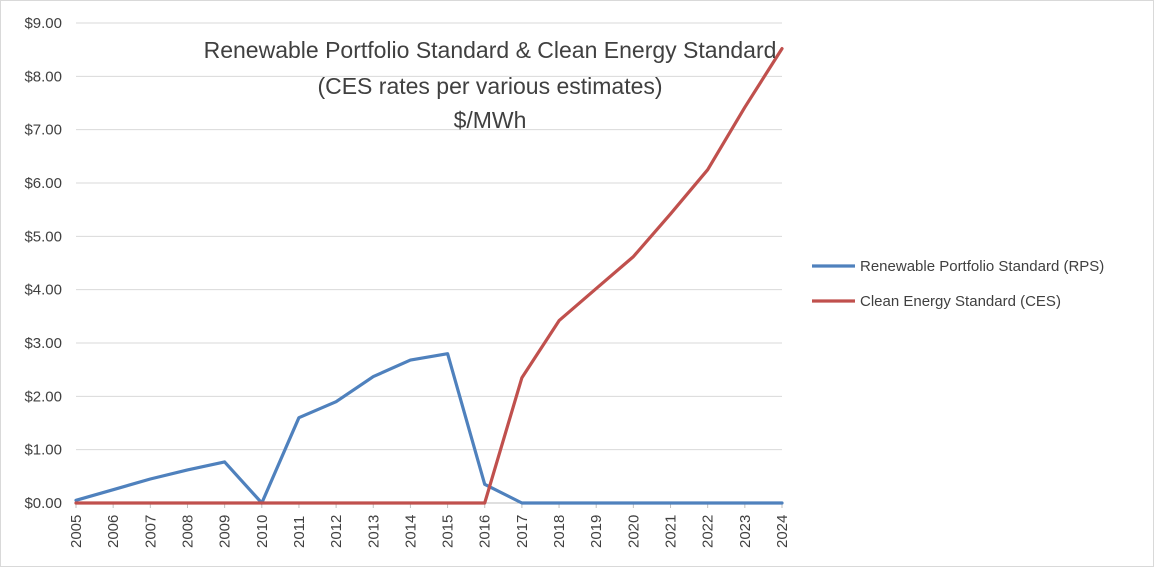 This screenshot has width=1154, height=567. What do you see at coordinates (43, 130) in the screenshot?
I see `y-tick-label: $7.00` at bounding box center [43, 130].